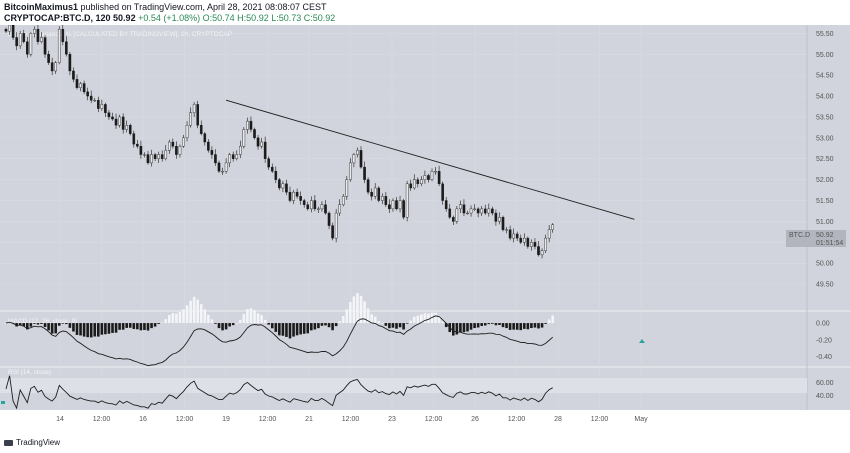  What do you see at coordinates (825, 97) in the screenshot?
I see `price-tick-label: 54.00` at bounding box center [825, 97].